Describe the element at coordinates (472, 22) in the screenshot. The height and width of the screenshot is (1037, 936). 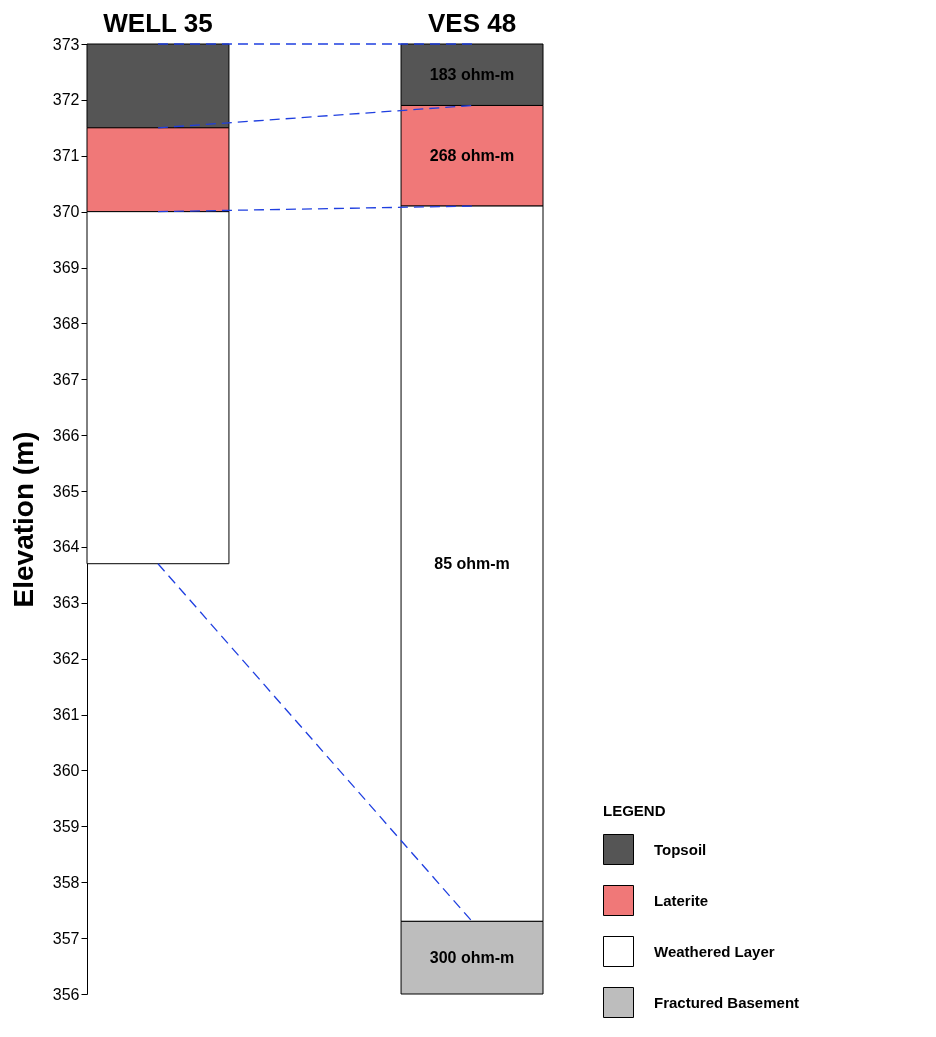
I see `x-tick-label: VES 48` at that location.